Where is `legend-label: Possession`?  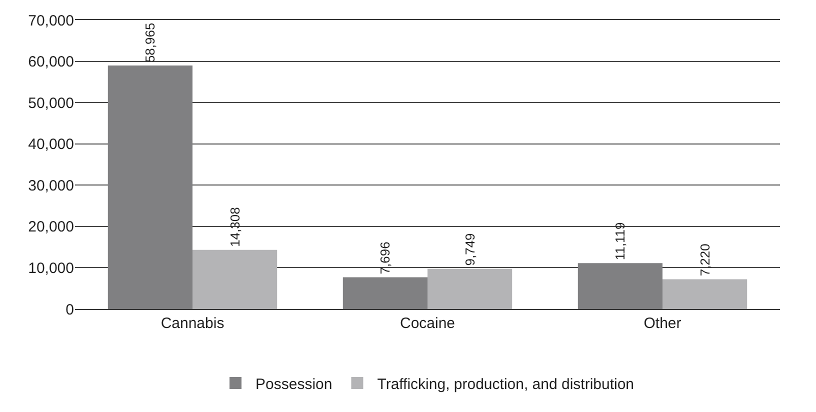 legend-label: Possession is located at coordinates (294, 384).